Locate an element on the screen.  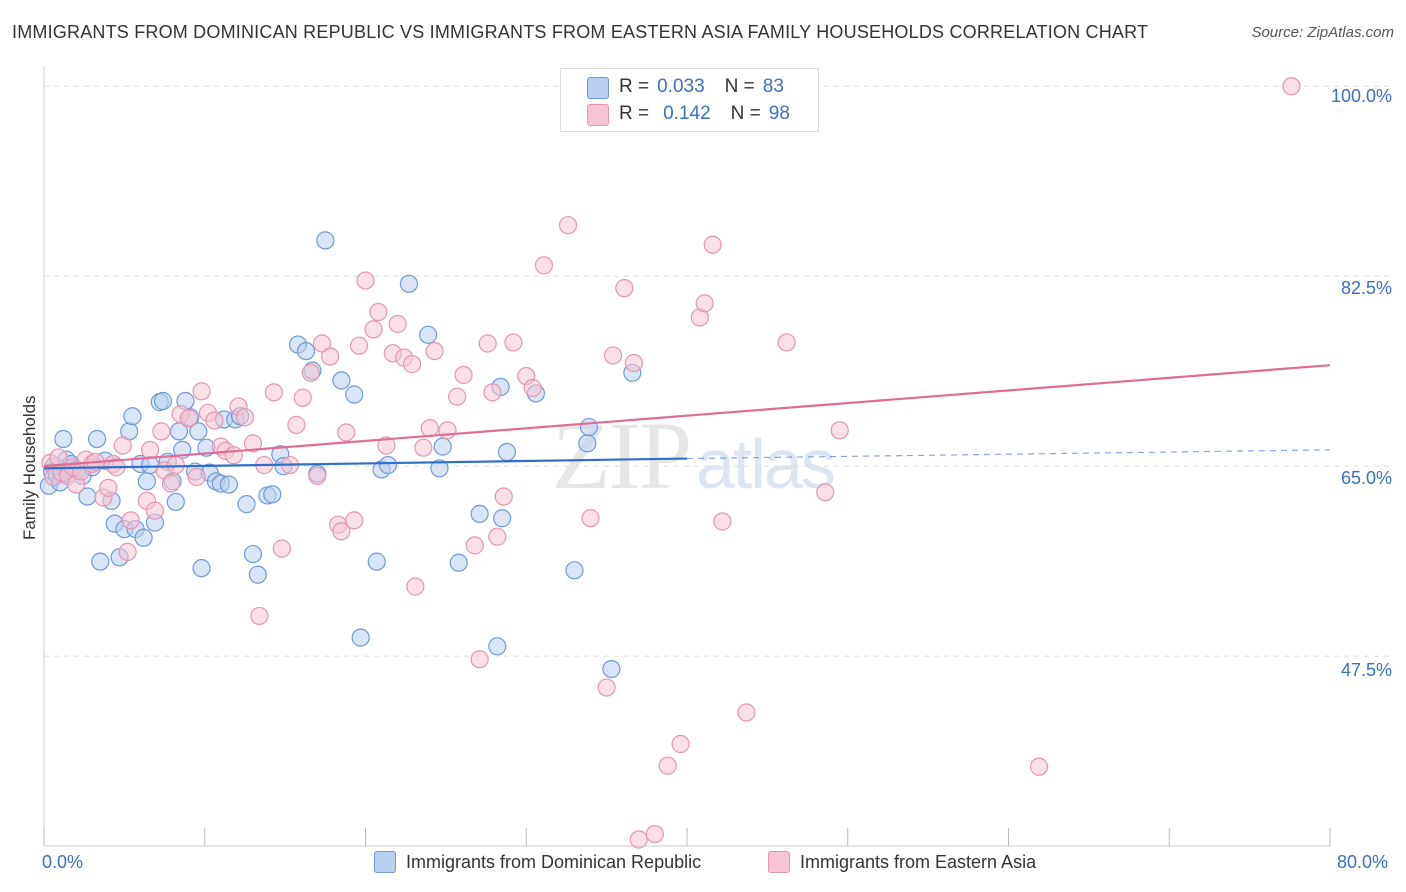
legend-pink-r-value: 0.142 is located at coordinates (687, 113).